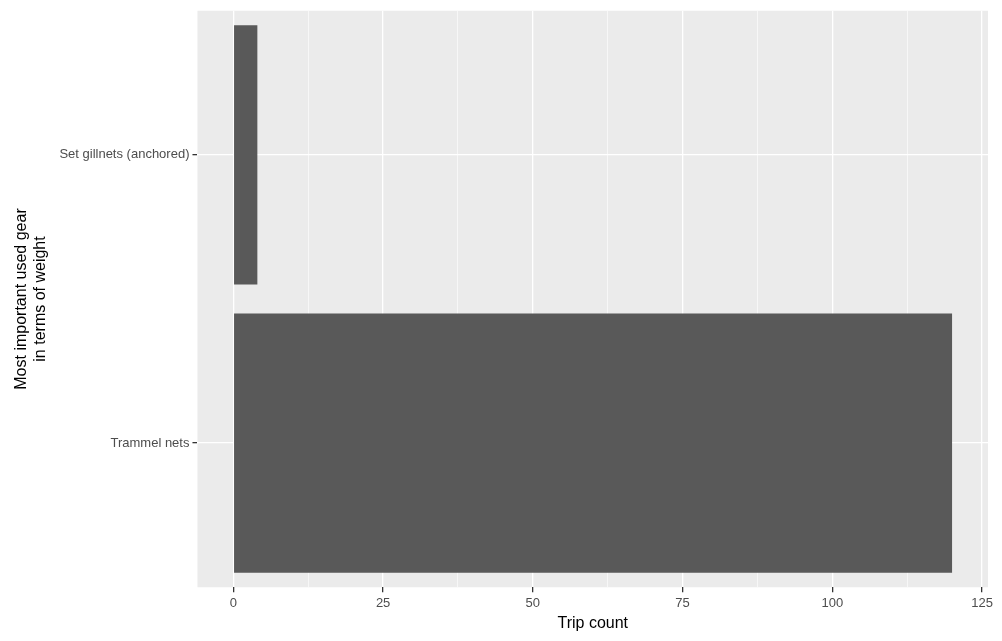 Image resolution: width=1002 pixels, height=641 pixels. Describe the element at coordinates (682, 602) in the screenshot. I see `x-tick-label: 75` at that location.